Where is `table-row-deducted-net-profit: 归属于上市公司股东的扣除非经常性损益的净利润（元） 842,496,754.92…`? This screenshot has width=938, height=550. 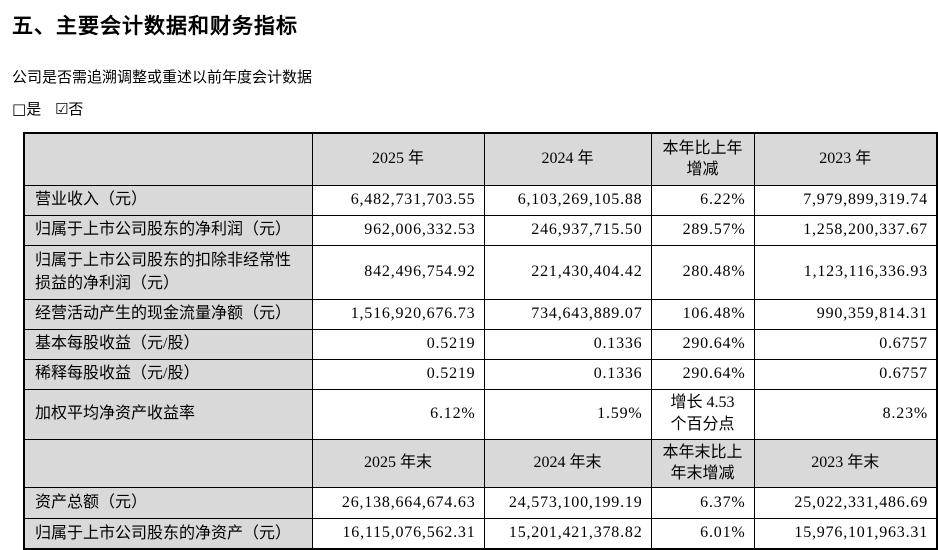
table-row-deducted-net-profit: 归属于上市公司股东的扣除非经常性损益的净利润（元） 842,496,754.92… is located at coordinates (480, 272).